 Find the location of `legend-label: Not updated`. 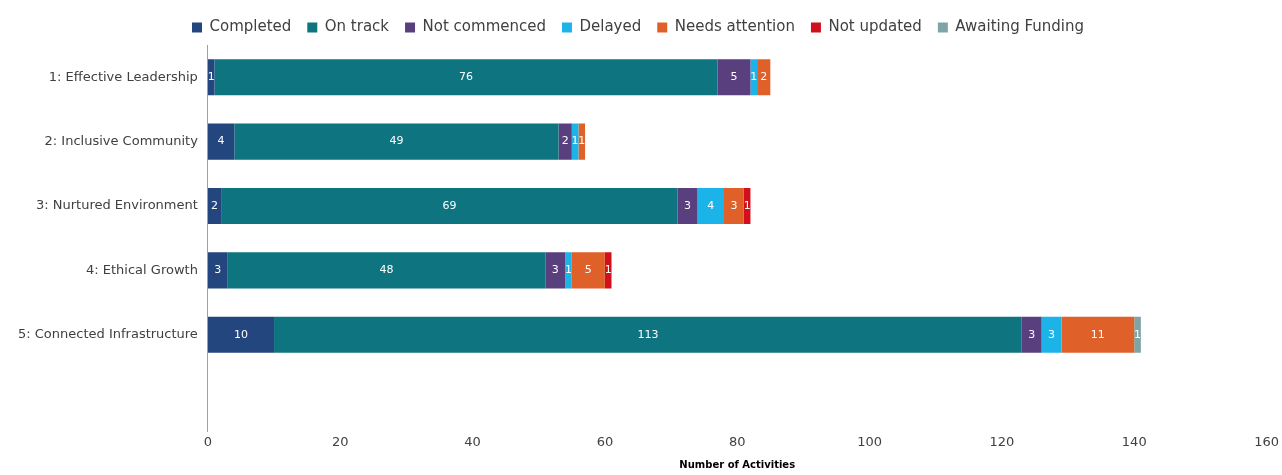

legend-label: Not updated is located at coordinates (875, 26).